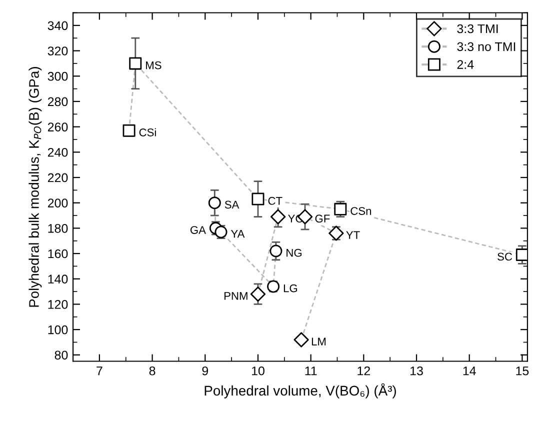  Describe the element at coordinates (58, 304) in the screenshot. I see `y-tick-label: 120` at that location.